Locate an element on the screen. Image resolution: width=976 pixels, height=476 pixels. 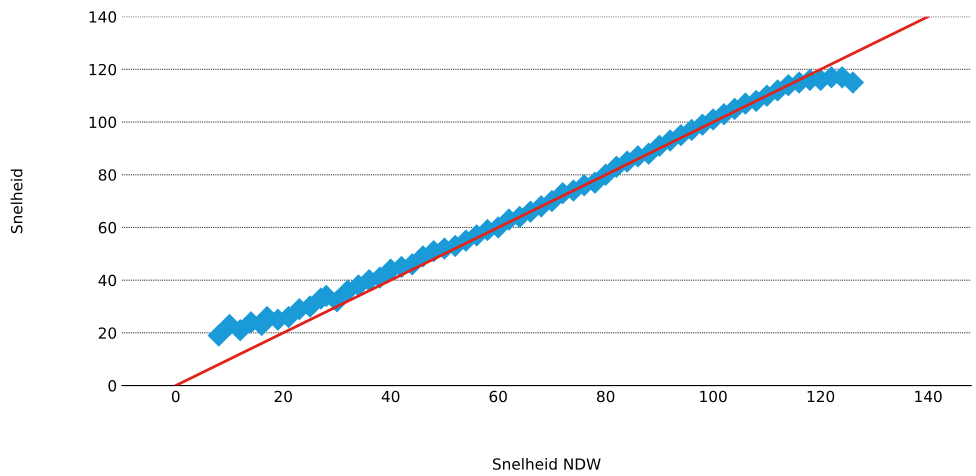
x-tick-label: 60 is located at coordinates (498, 396).